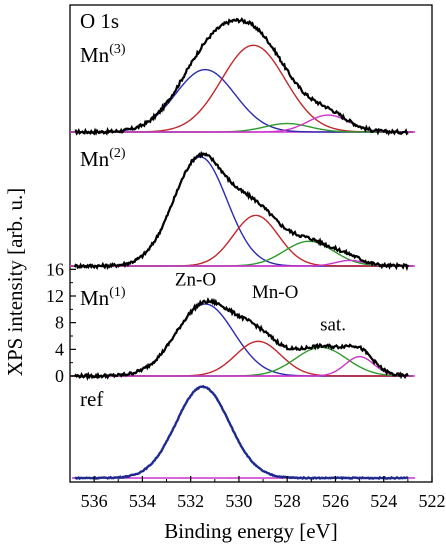 This screenshot has width=446, height=550. I want to click on x-axis-label: Binding energy [eV], so click(250, 531).